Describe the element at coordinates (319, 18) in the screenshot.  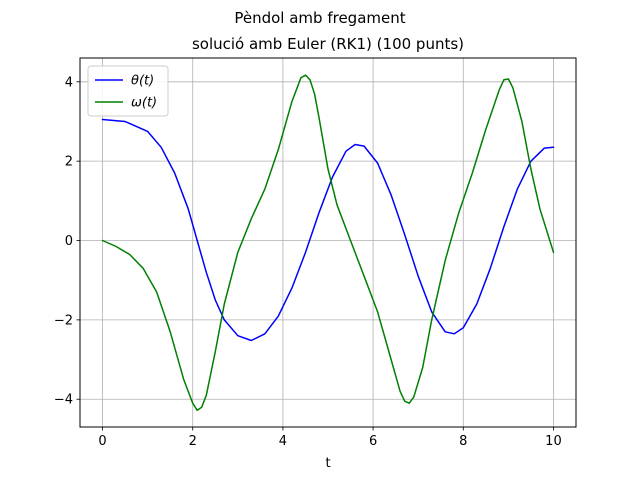
I see `chart-suptitle: Pèndol amb fregament` at that location.